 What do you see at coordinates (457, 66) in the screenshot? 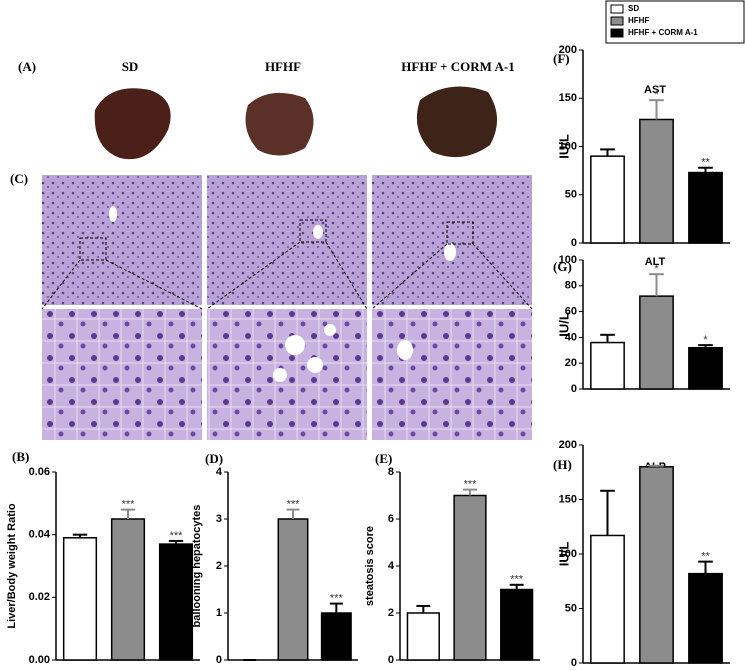
I see `column-label: HFHF + CORM A-1` at bounding box center [457, 66].